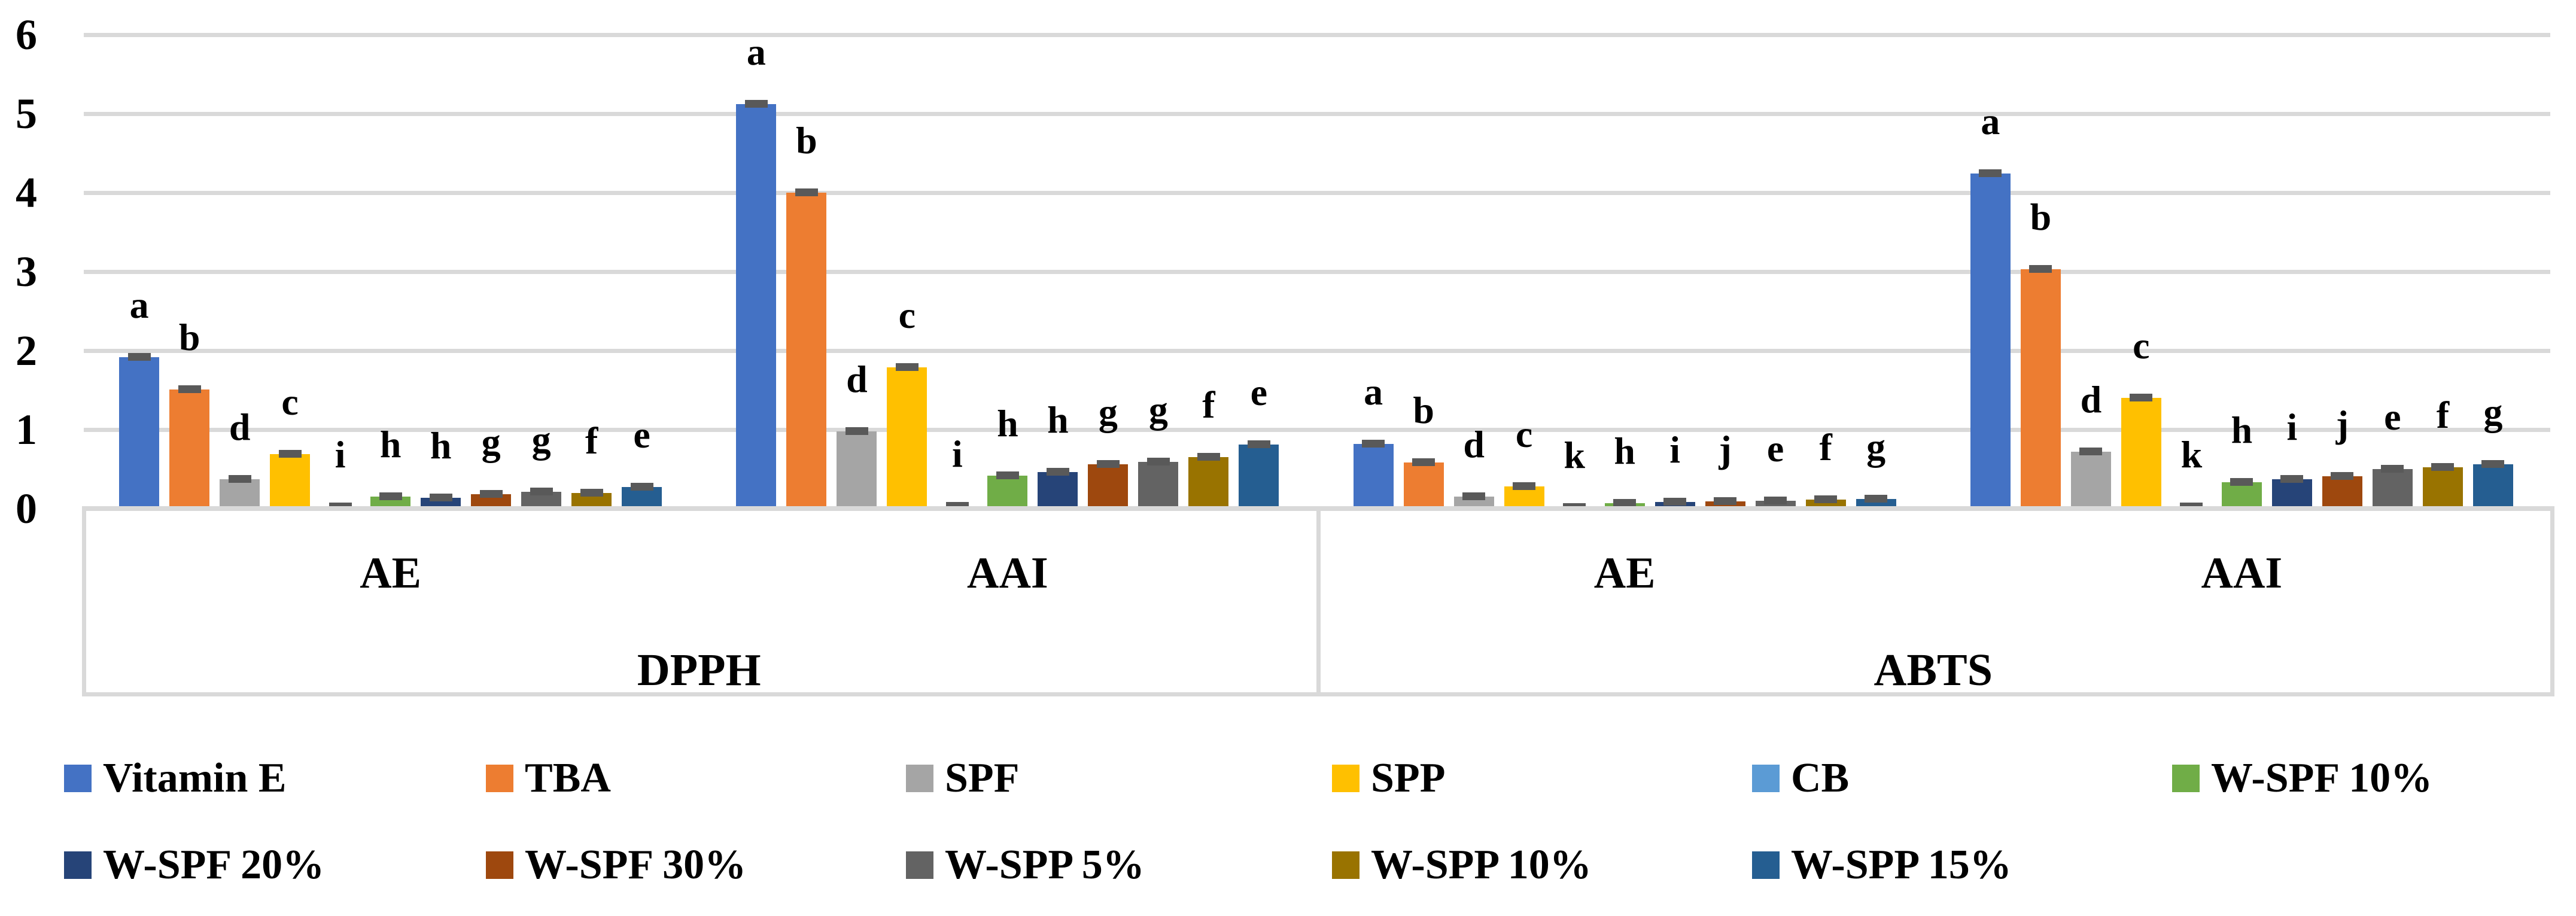 The height and width of the screenshot is (916, 2576). Describe the element at coordinates (568, 778) in the screenshot. I see `legend-label: TBA` at that location.